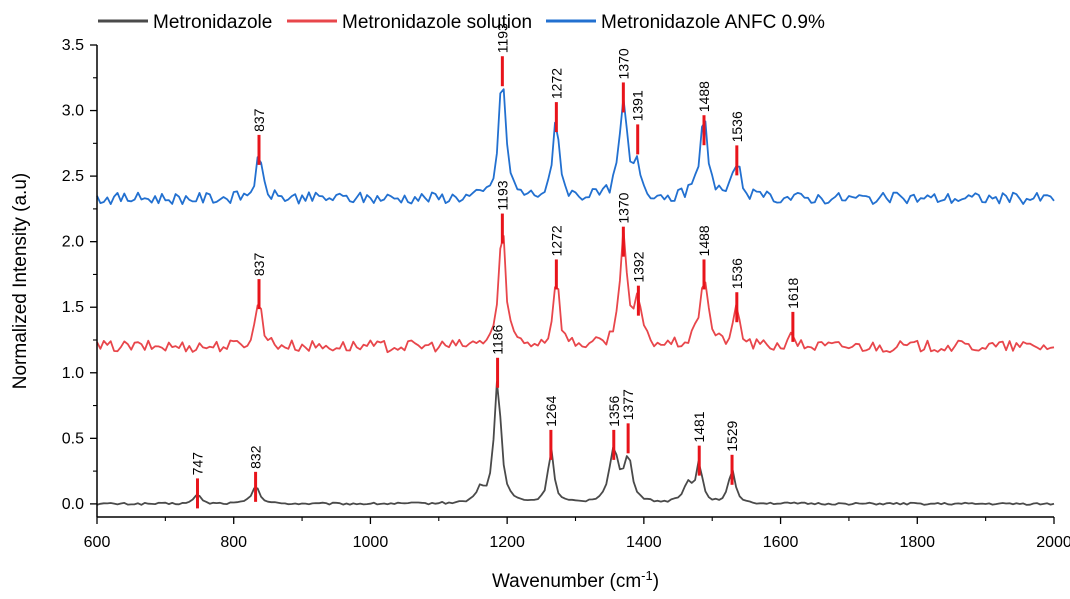  What do you see at coordinates (713, 22) in the screenshot?
I see `legend-label: Metronidazole ANFC 0.9%` at bounding box center [713, 22].